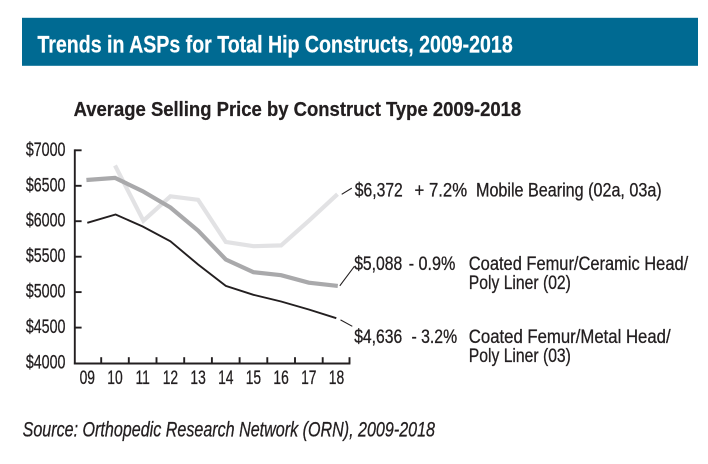 Image resolution: width=708 pixels, height=464 pixels. Describe the element at coordinates (143, 378) in the screenshot. I see `svg-text: 11` at that location.